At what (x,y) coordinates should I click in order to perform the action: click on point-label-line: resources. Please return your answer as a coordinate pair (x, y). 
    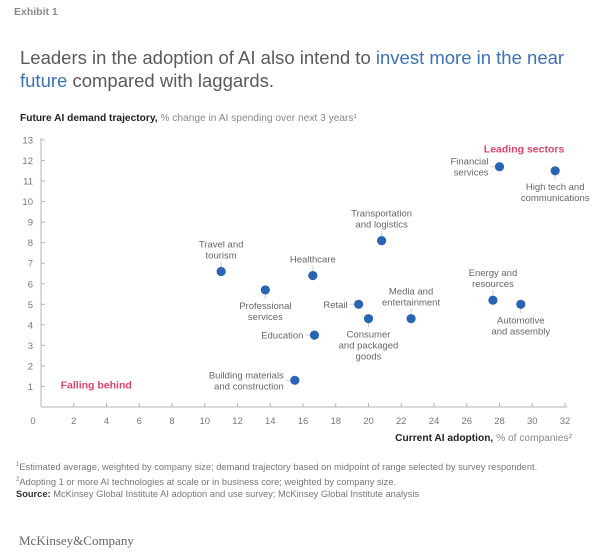
    Looking at the image, I should click on (493, 284).